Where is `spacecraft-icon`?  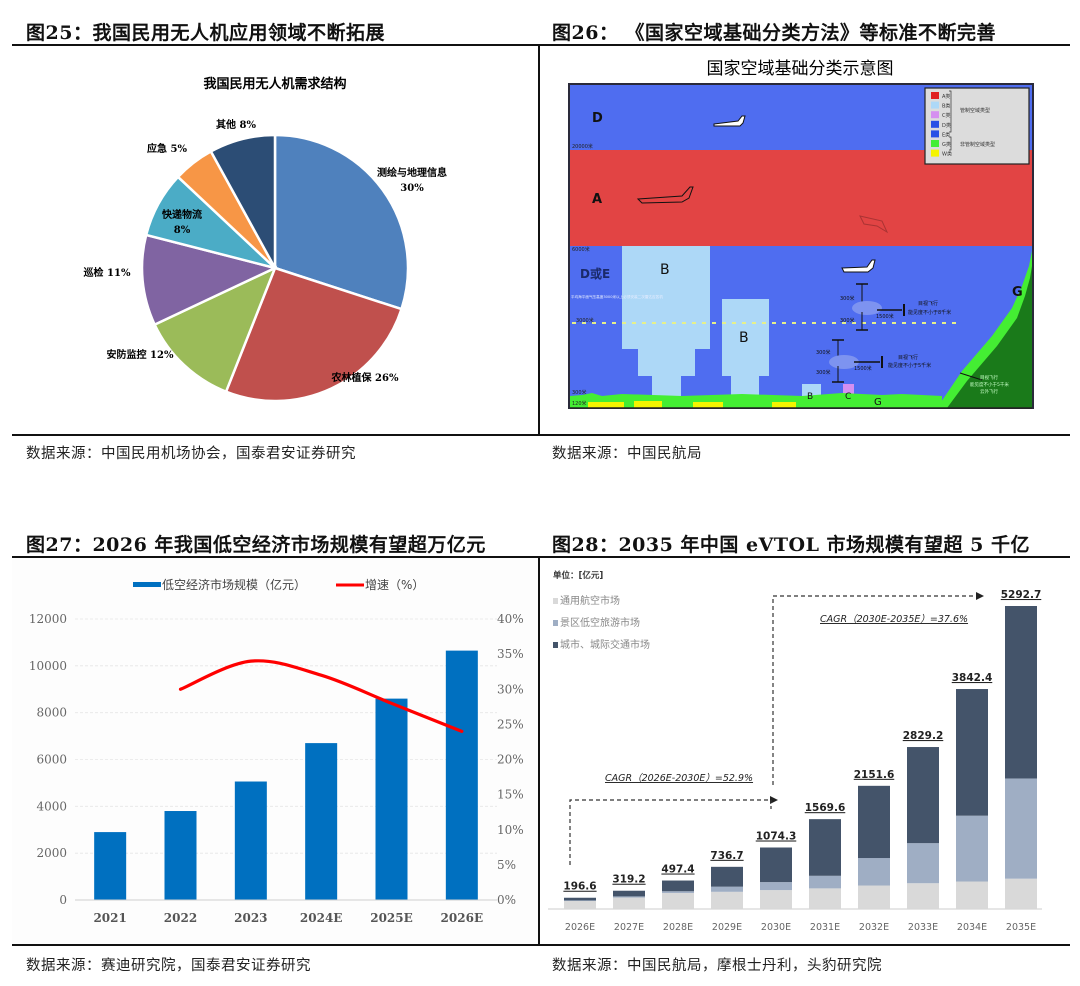 spacecraft-icon is located at coordinates (729, 121).